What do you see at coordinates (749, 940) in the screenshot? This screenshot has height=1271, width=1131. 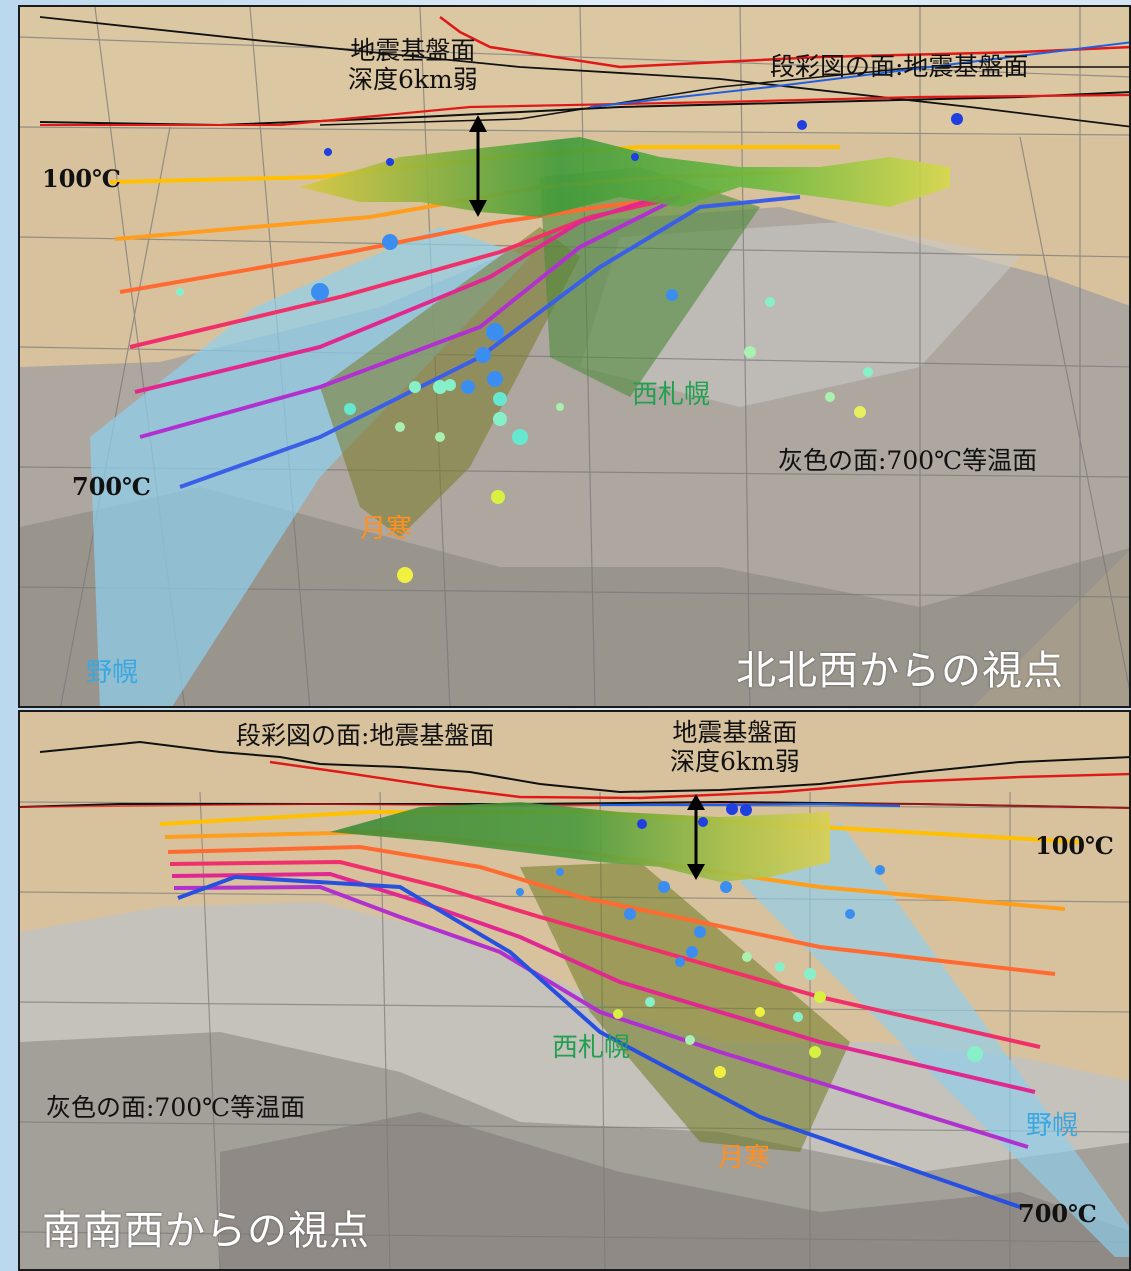 I see `hypocenter-dots` at bounding box center [749, 940].